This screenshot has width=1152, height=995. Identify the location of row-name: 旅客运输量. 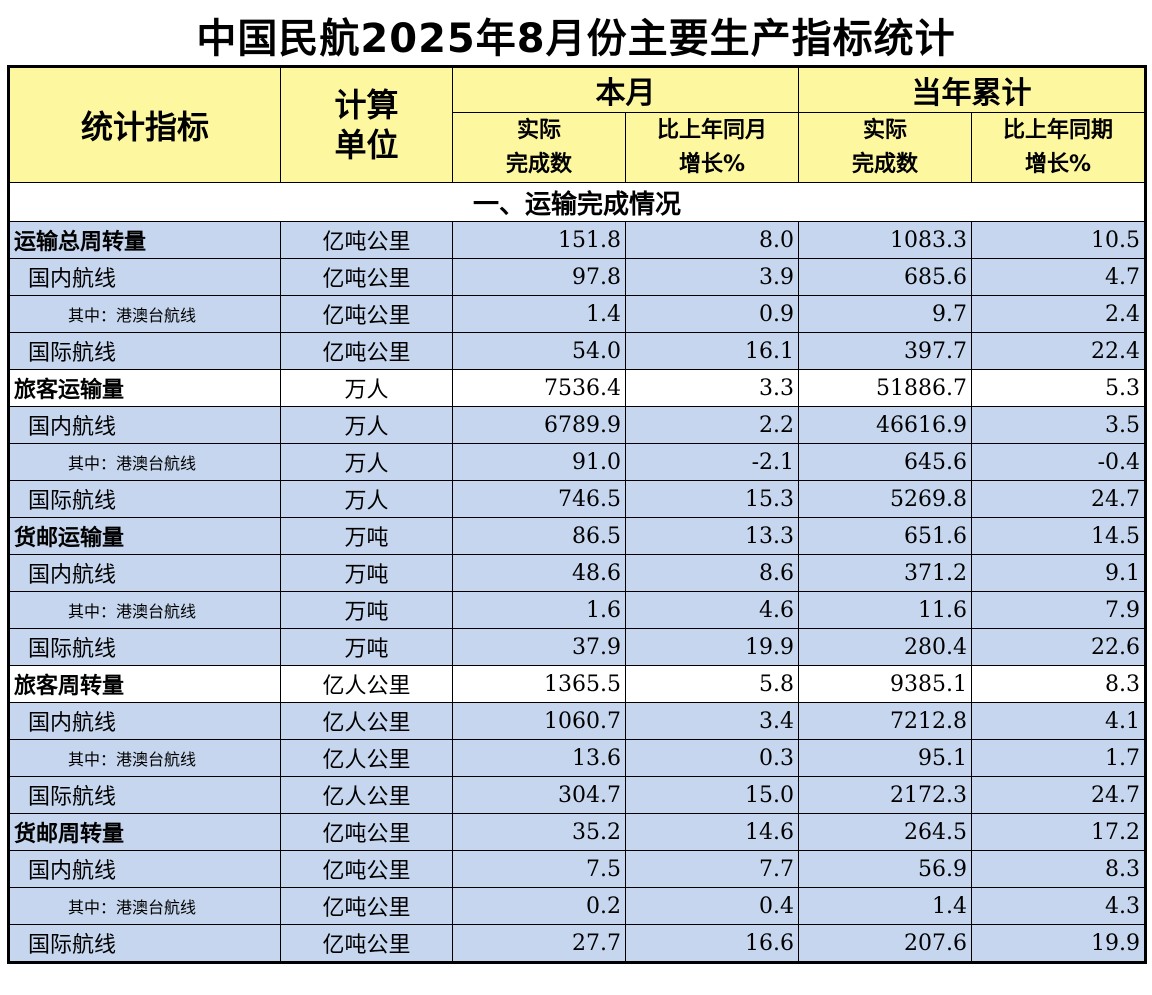
(144, 388).